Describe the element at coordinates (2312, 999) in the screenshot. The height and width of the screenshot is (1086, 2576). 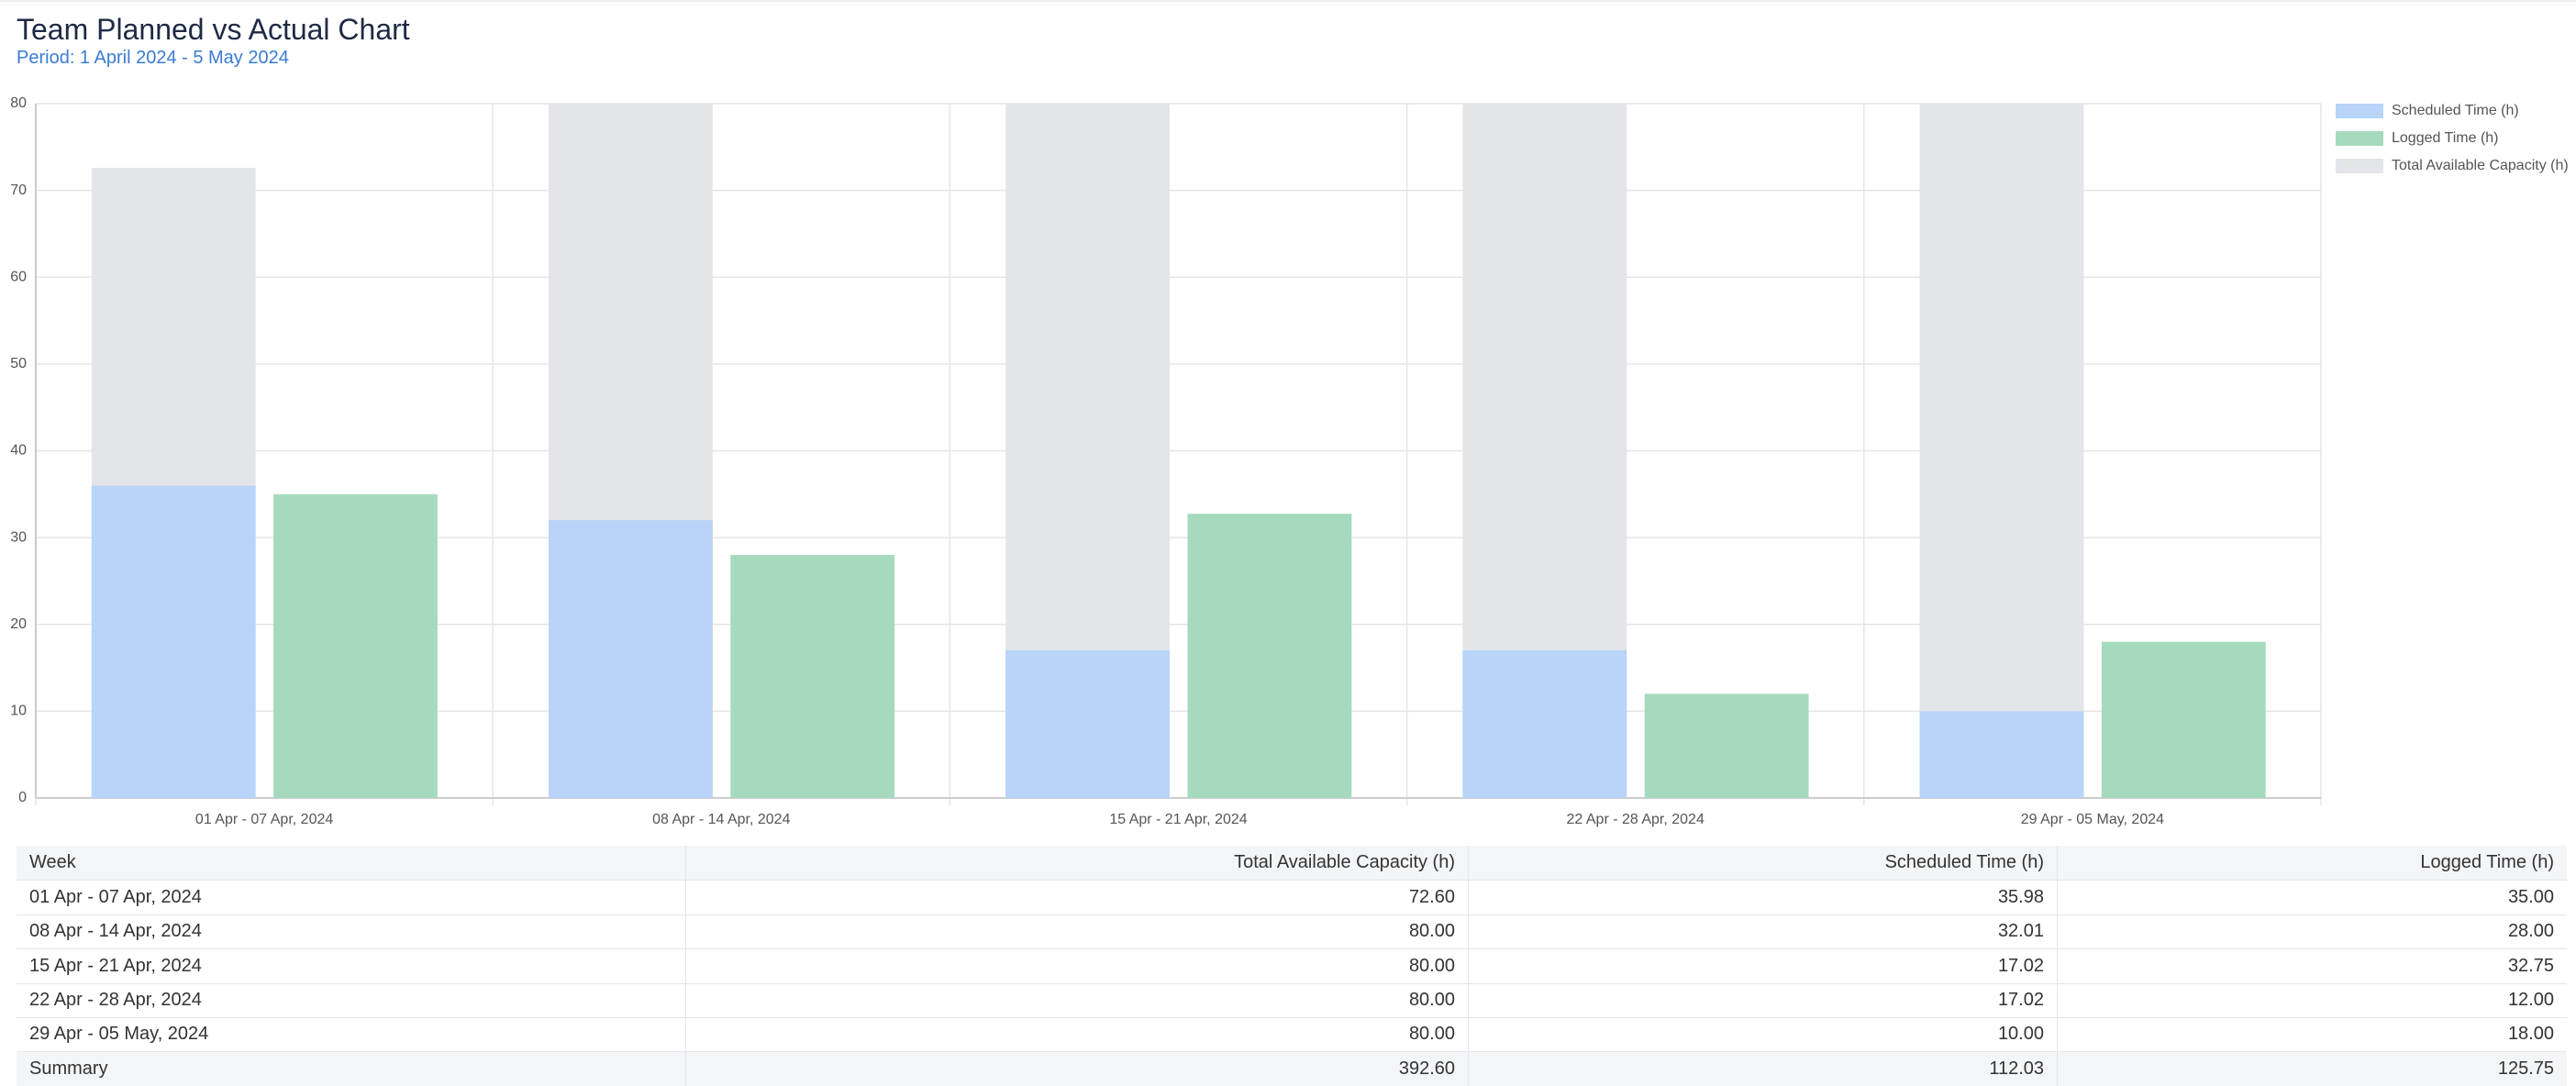
I see `table-cell: 12.00` at that location.